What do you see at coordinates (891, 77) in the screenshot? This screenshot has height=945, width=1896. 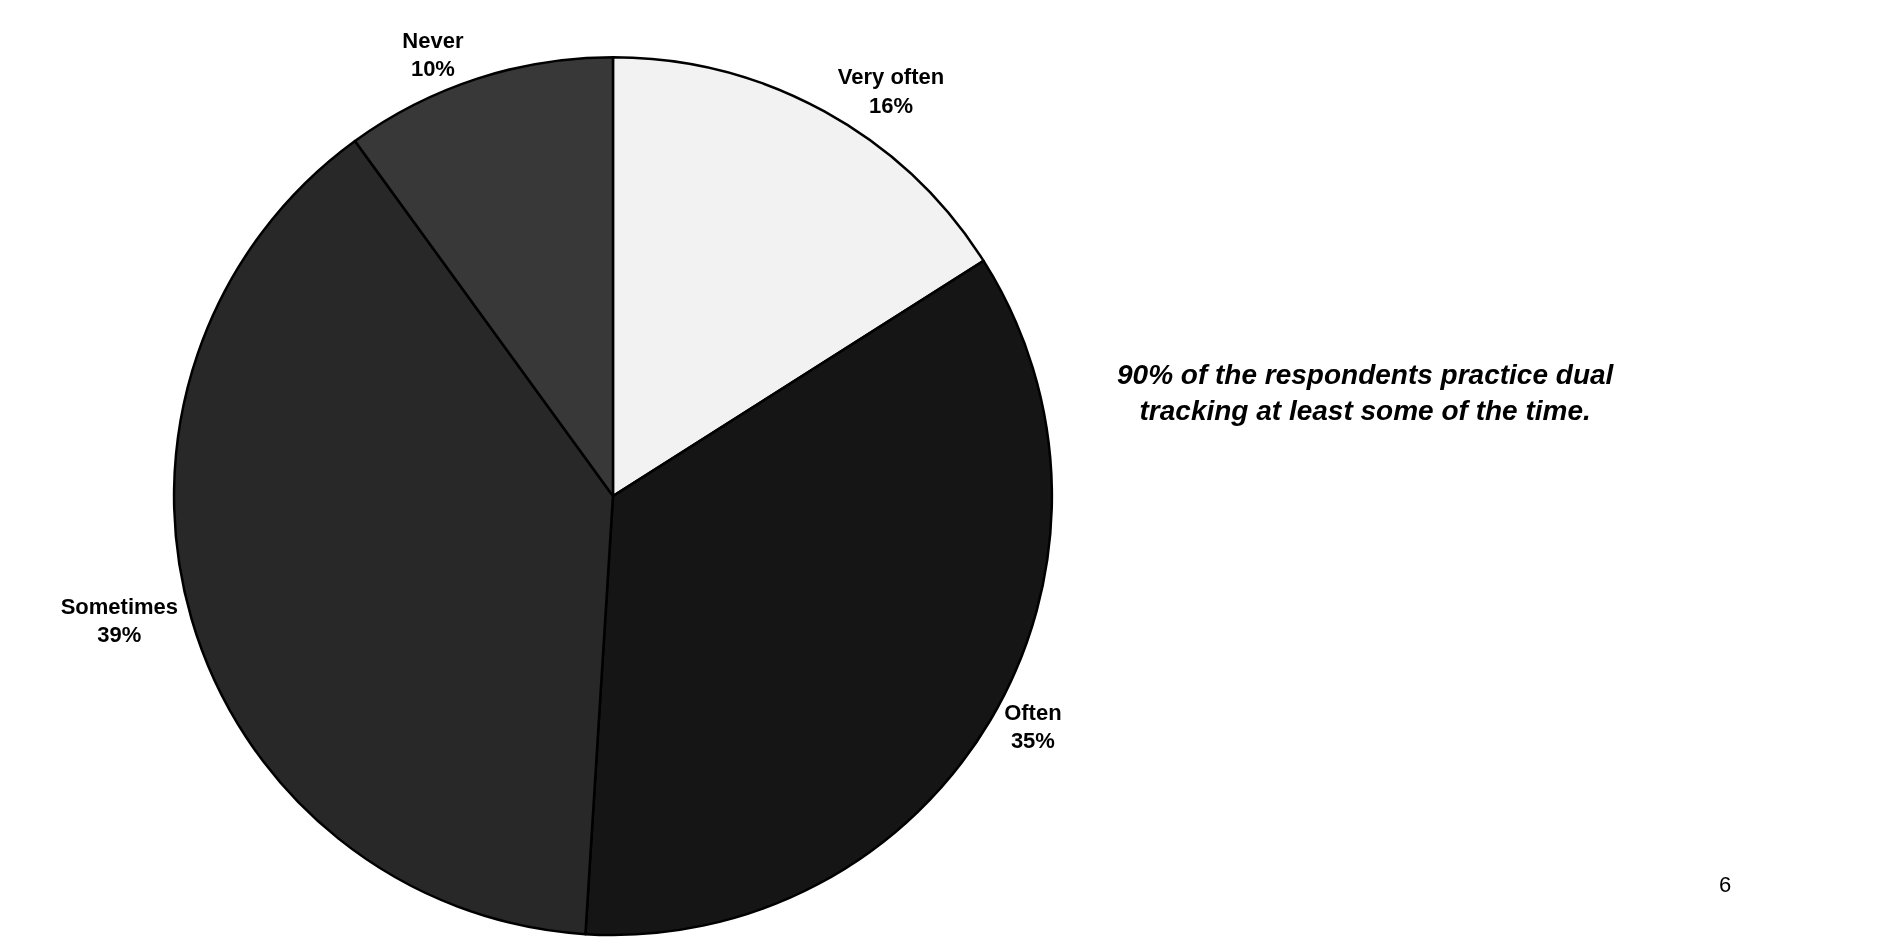 I see `slice-label: Very often` at bounding box center [891, 77].